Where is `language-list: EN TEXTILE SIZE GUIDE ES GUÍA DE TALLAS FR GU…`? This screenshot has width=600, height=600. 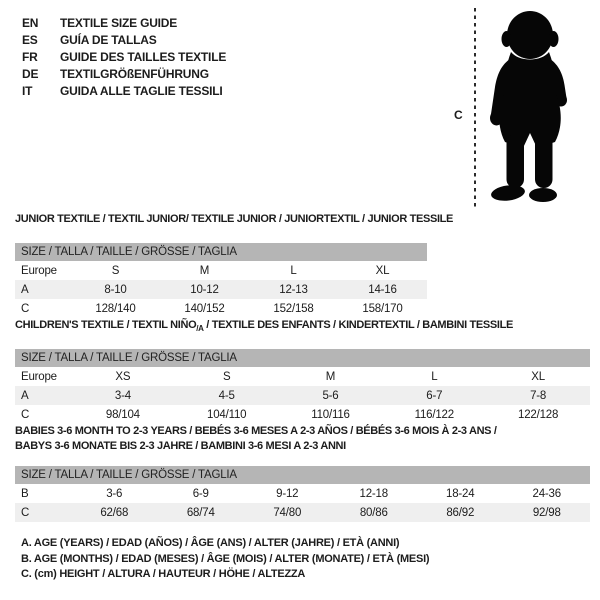
language-list: EN TEXTILE SIZE GUIDE ES GUÍA DE TALLAS FR GU… is located at coordinates (124, 56).